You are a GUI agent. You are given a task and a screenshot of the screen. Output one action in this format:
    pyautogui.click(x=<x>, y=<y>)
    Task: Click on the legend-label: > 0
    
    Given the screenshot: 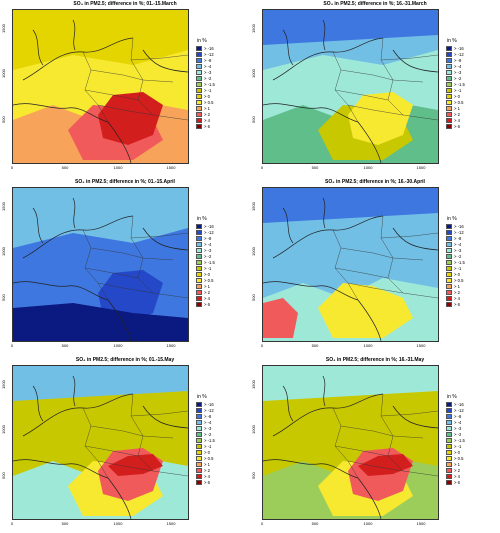 What is the action you would take?
    pyautogui.click(x=207, y=274)
    